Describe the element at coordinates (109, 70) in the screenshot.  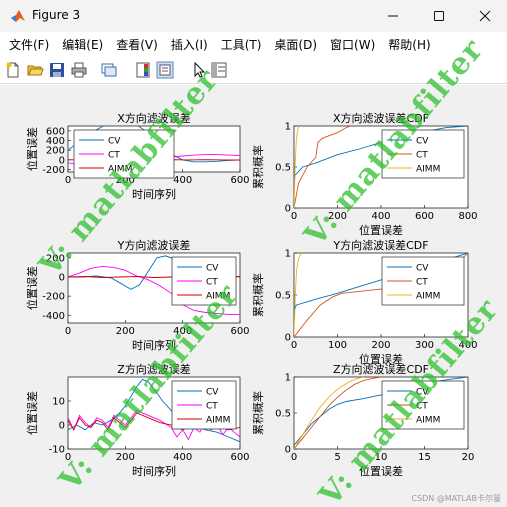
I see `link-plot-icon` at that location.